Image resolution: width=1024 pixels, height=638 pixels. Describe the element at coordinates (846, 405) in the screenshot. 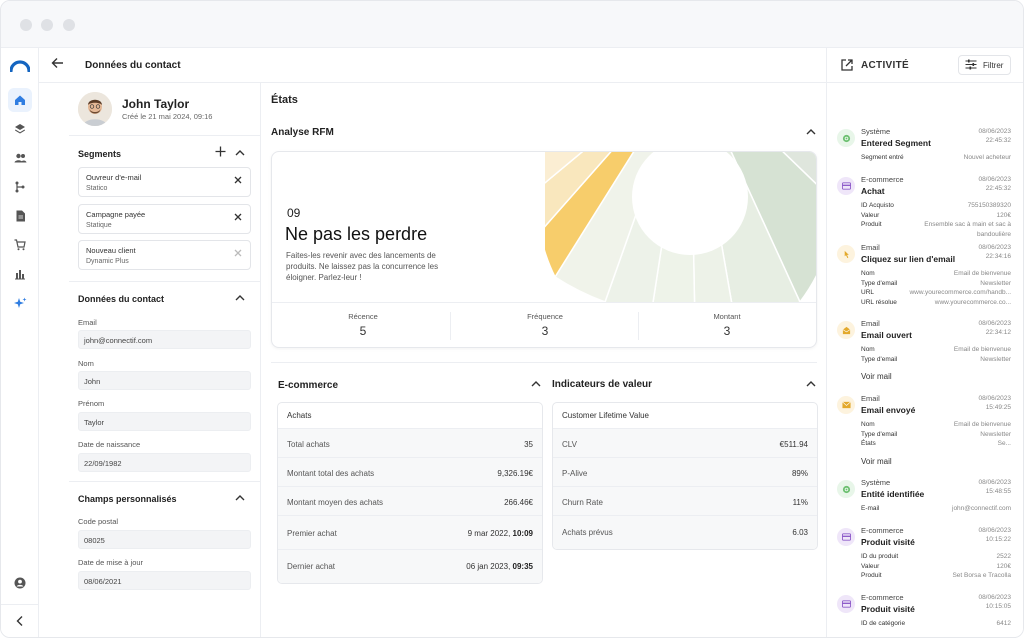

I see `envelope-icon` at that location.